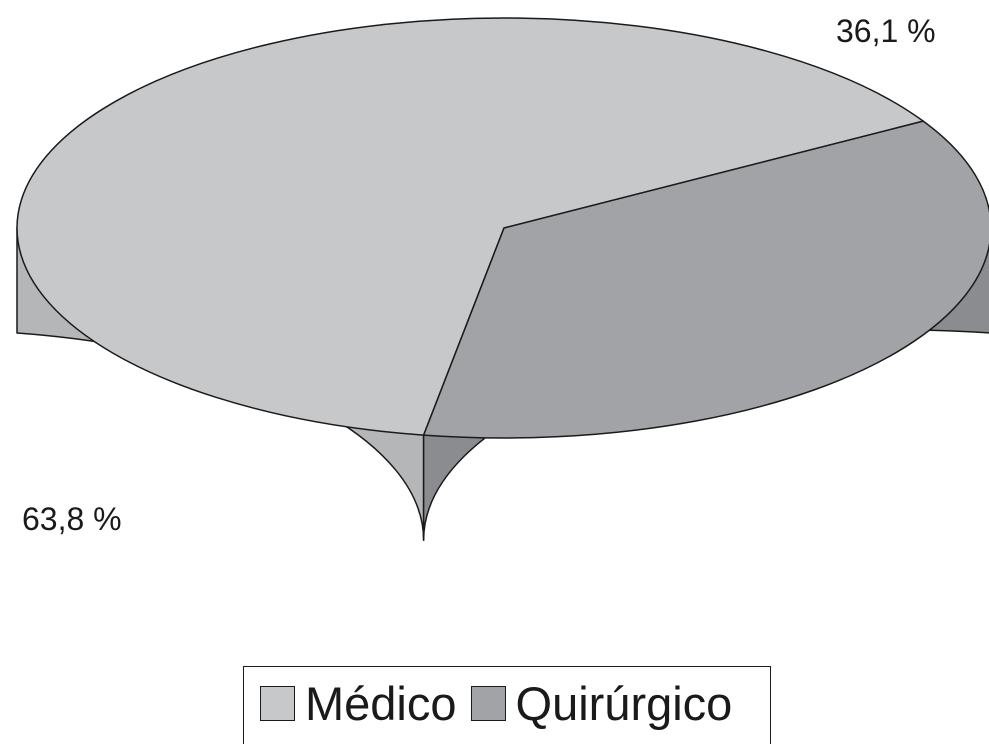 The image size is (989, 744). What do you see at coordinates (277, 703) in the screenshot?
I see `legend-swatch-medico` at bounding box center [277, 703].